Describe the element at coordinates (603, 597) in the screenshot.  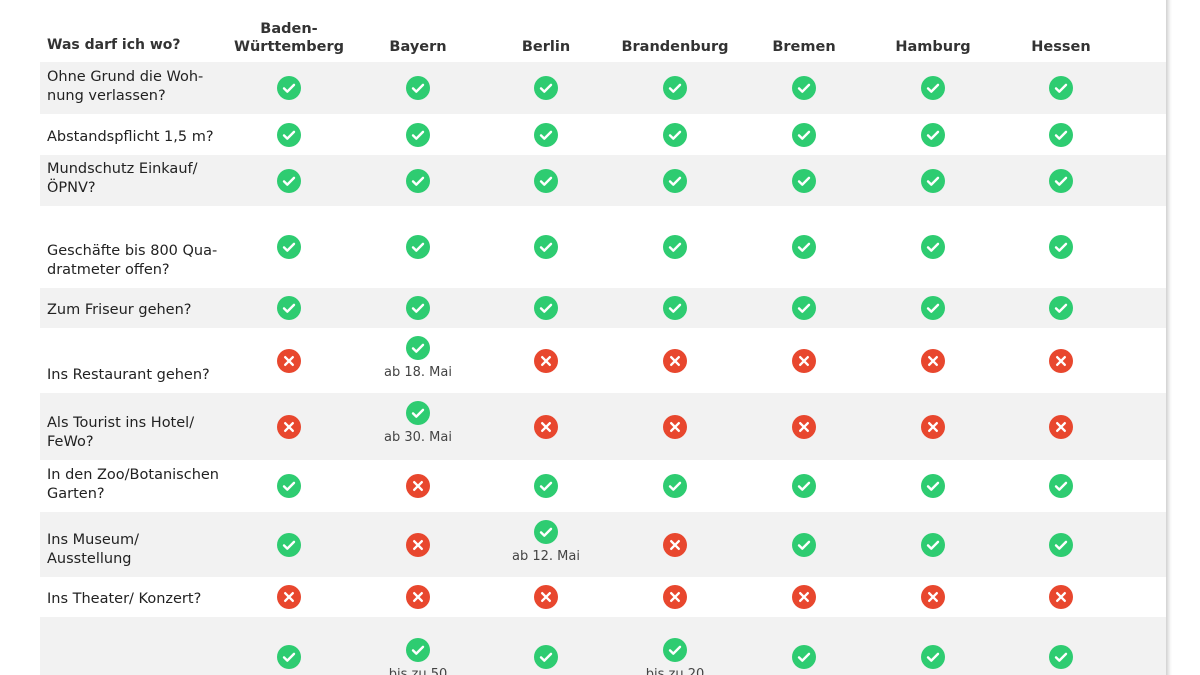
I see `table-row: Ins Theater/ Konzert?` at that location.